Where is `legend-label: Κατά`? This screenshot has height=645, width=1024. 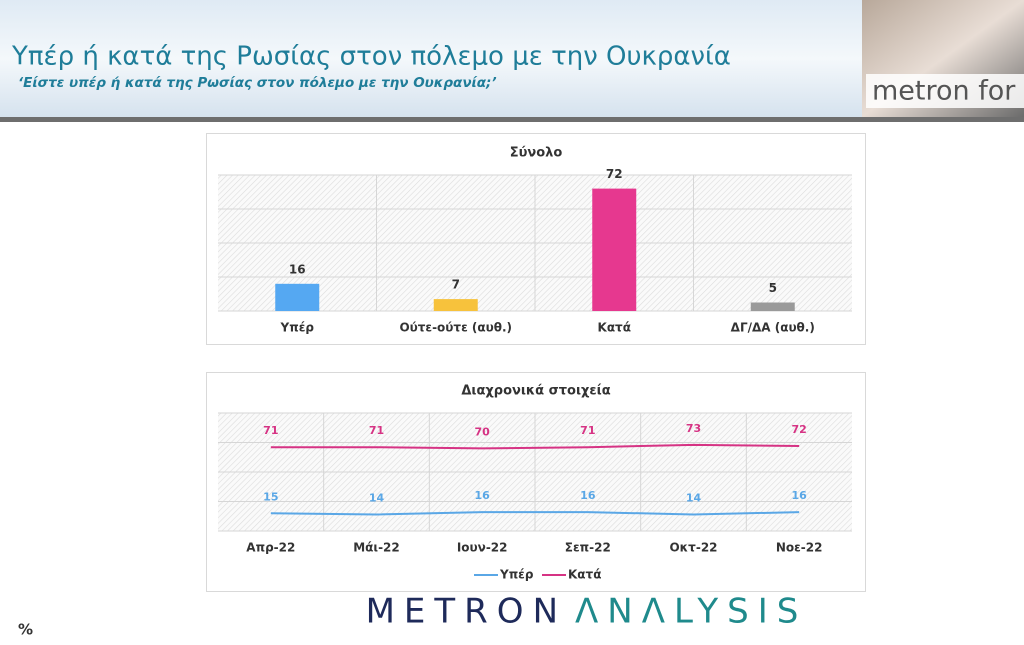
legend-label: Κατά is located at coordinates (584, 575).